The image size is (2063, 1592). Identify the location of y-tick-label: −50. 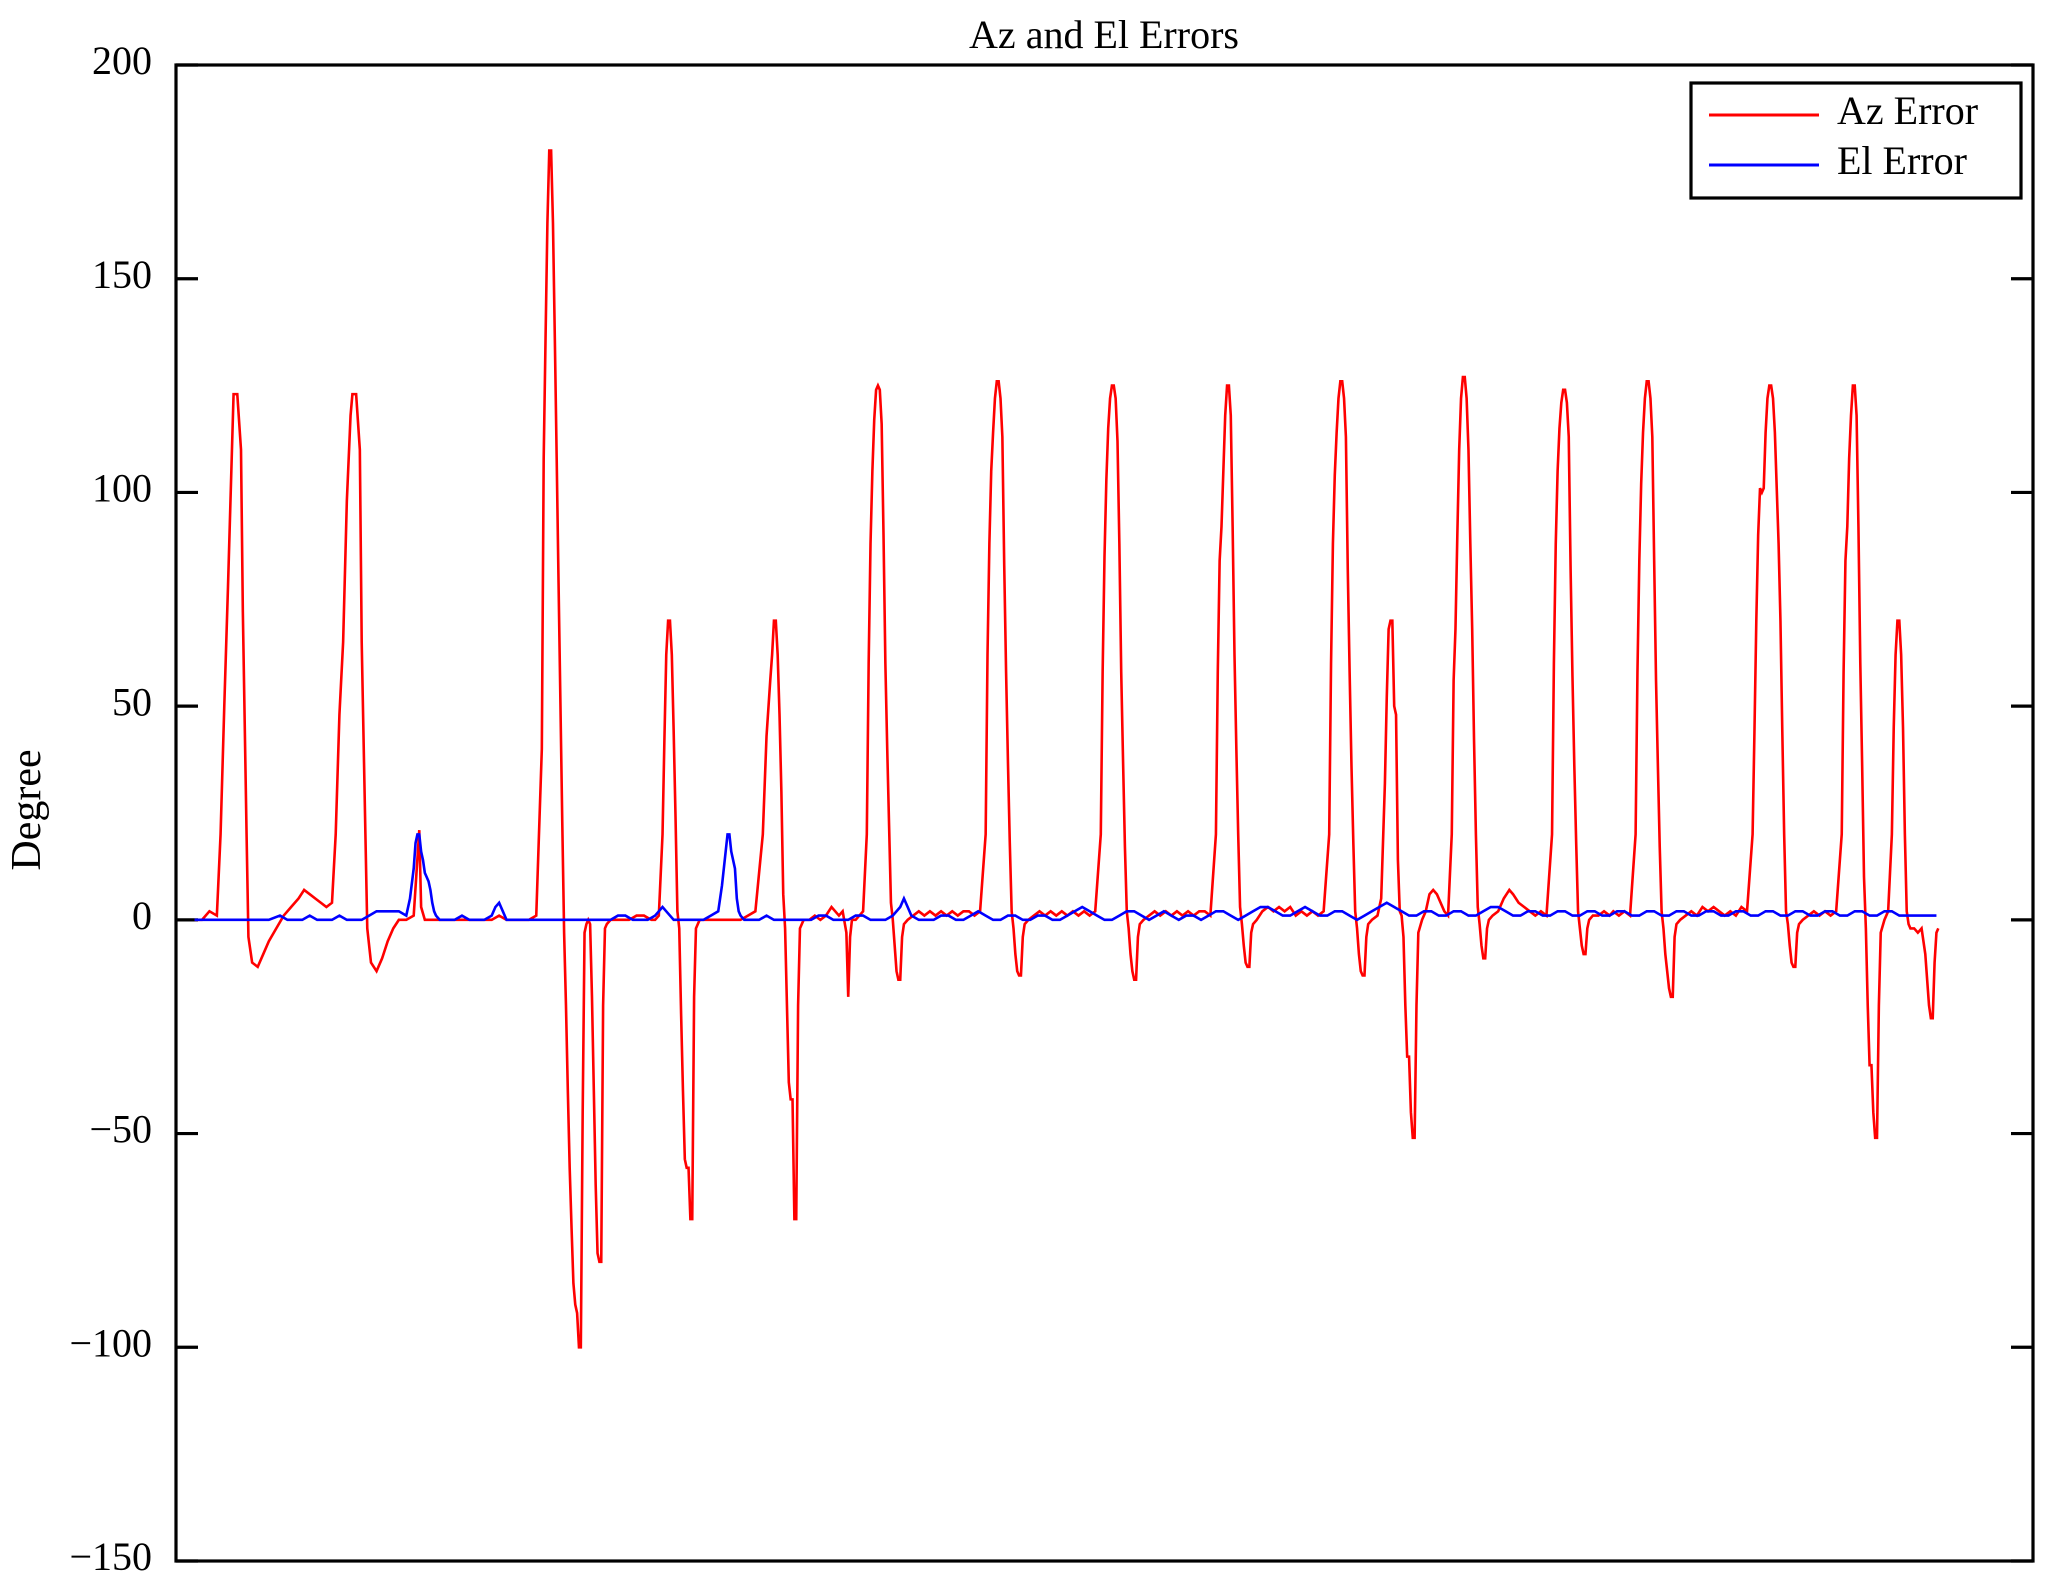
(120, 1129).